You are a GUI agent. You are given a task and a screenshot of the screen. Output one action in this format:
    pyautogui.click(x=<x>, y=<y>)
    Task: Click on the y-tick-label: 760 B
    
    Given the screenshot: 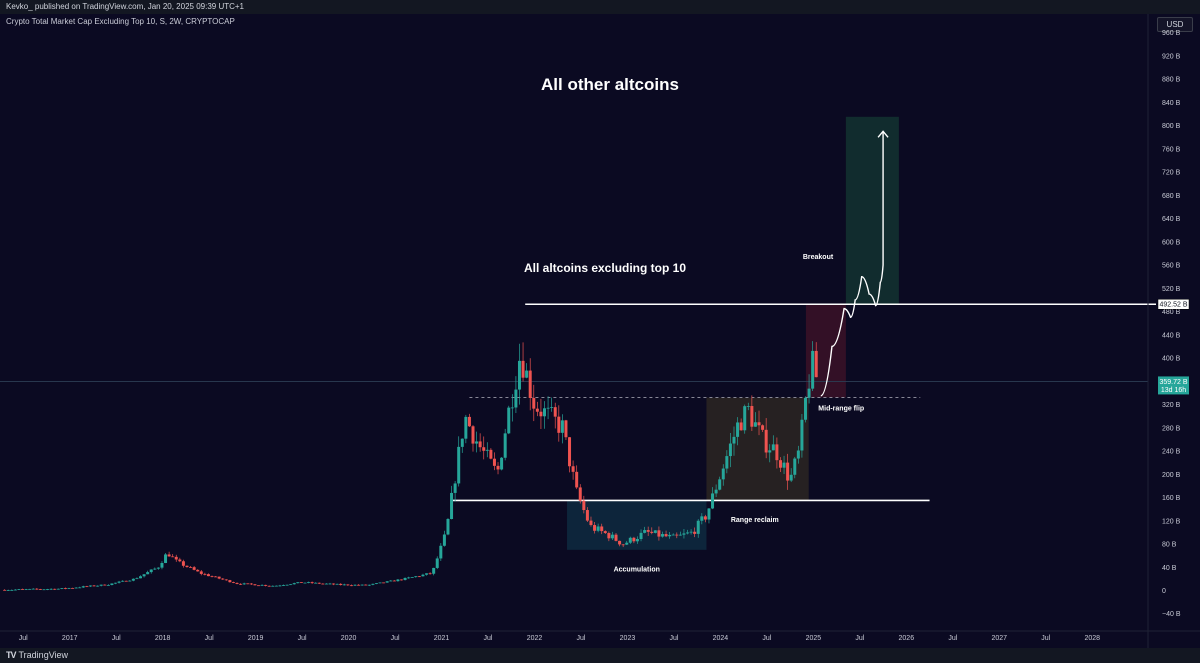 What is the action you would take?
    pyautogui.click(x=1171, y=149)
    